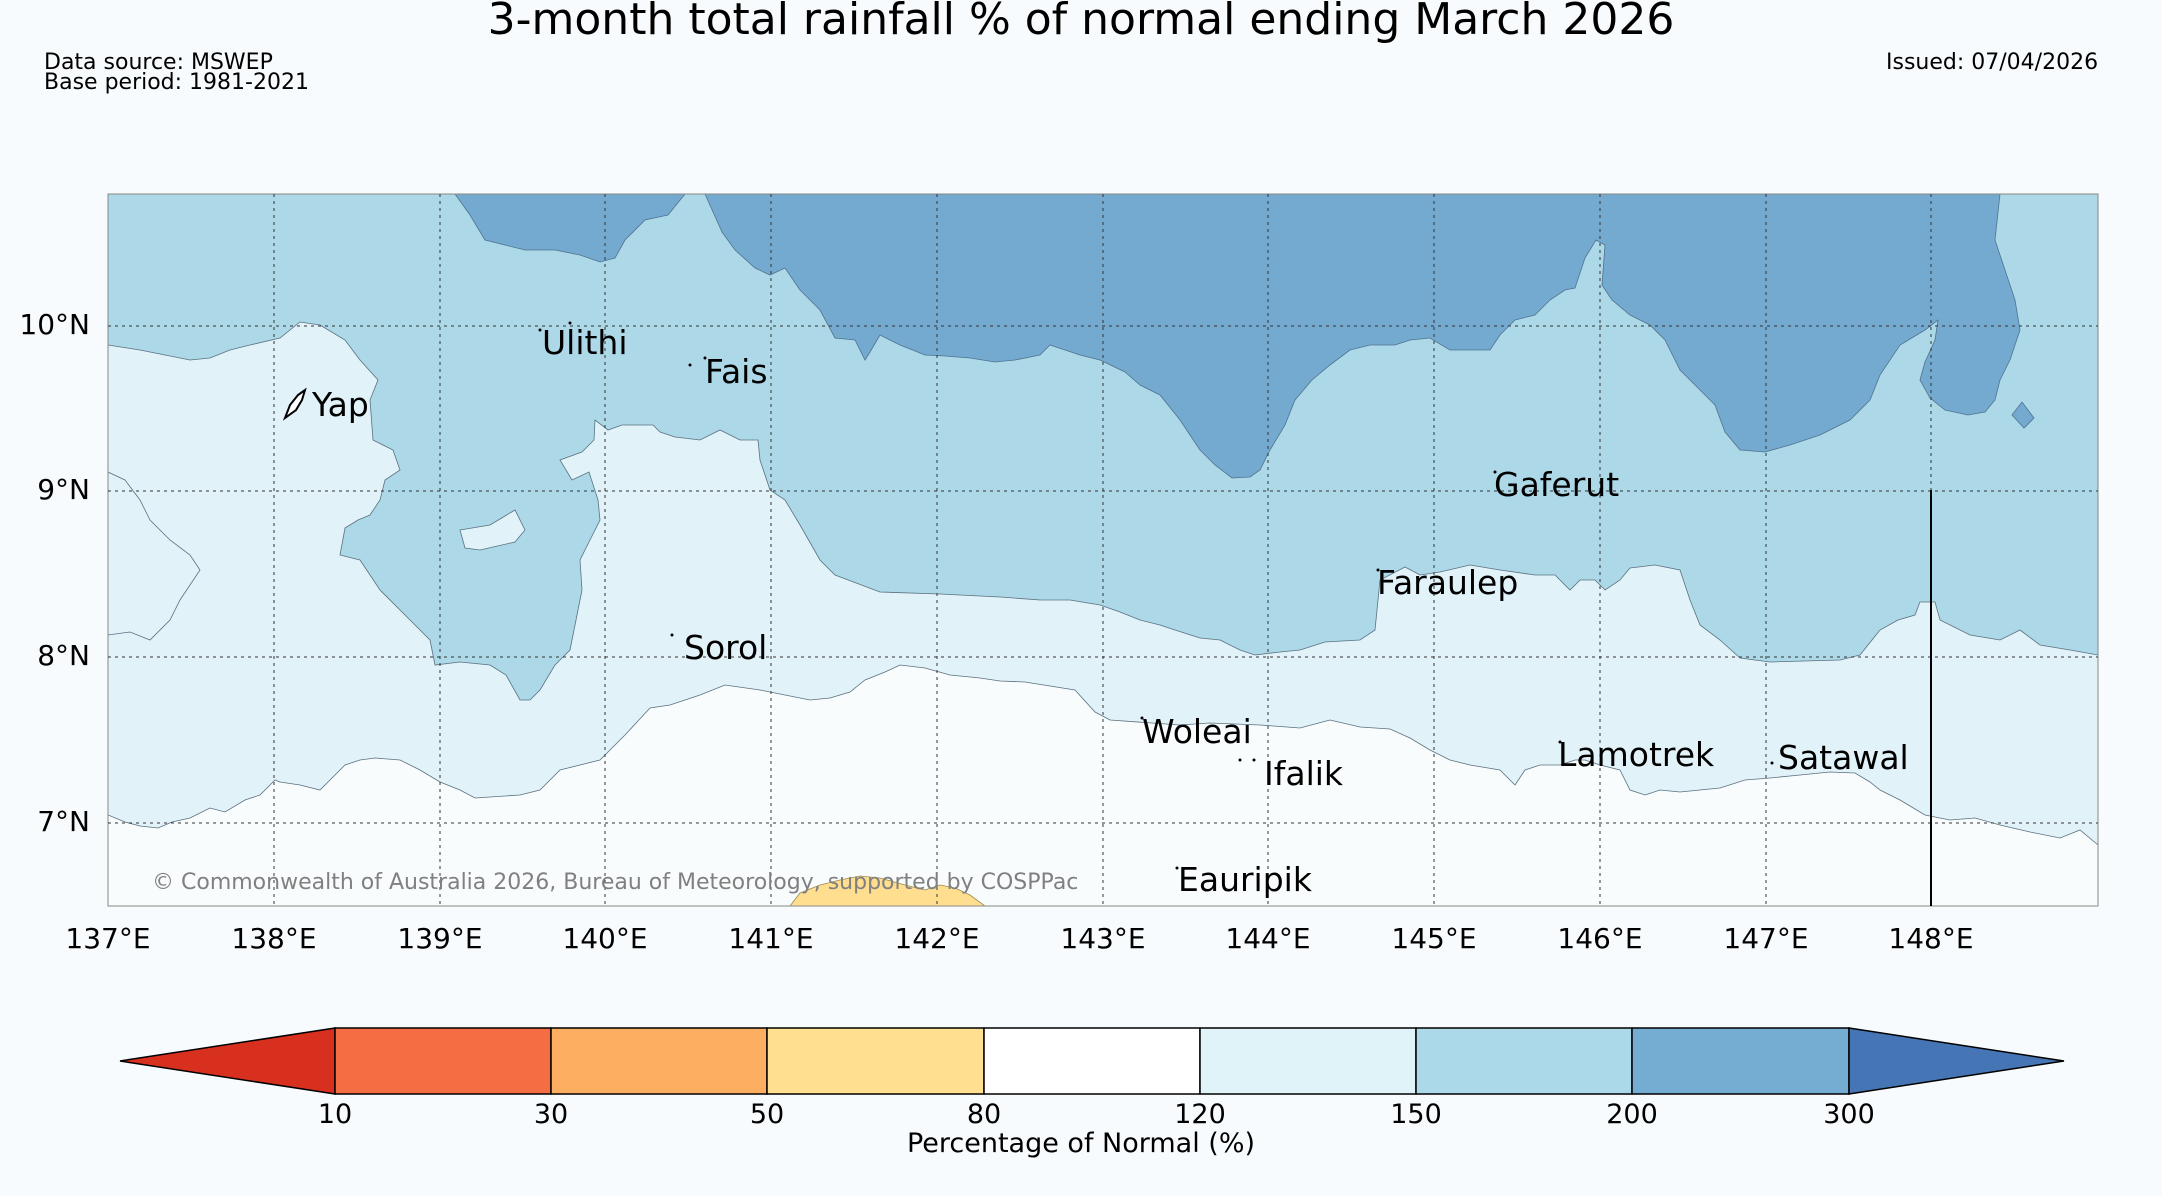 The width and height of the screenshot is (2162, 1196). Describe the element at coordinates (1849, 1114) in the screenshot. I see `colorbar-tick-300: 300` at that location.